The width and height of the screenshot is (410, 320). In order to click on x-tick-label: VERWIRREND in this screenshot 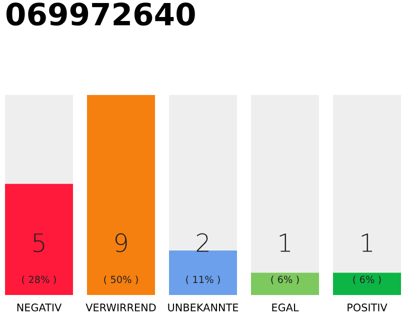, I will do `click(121, 308)`.